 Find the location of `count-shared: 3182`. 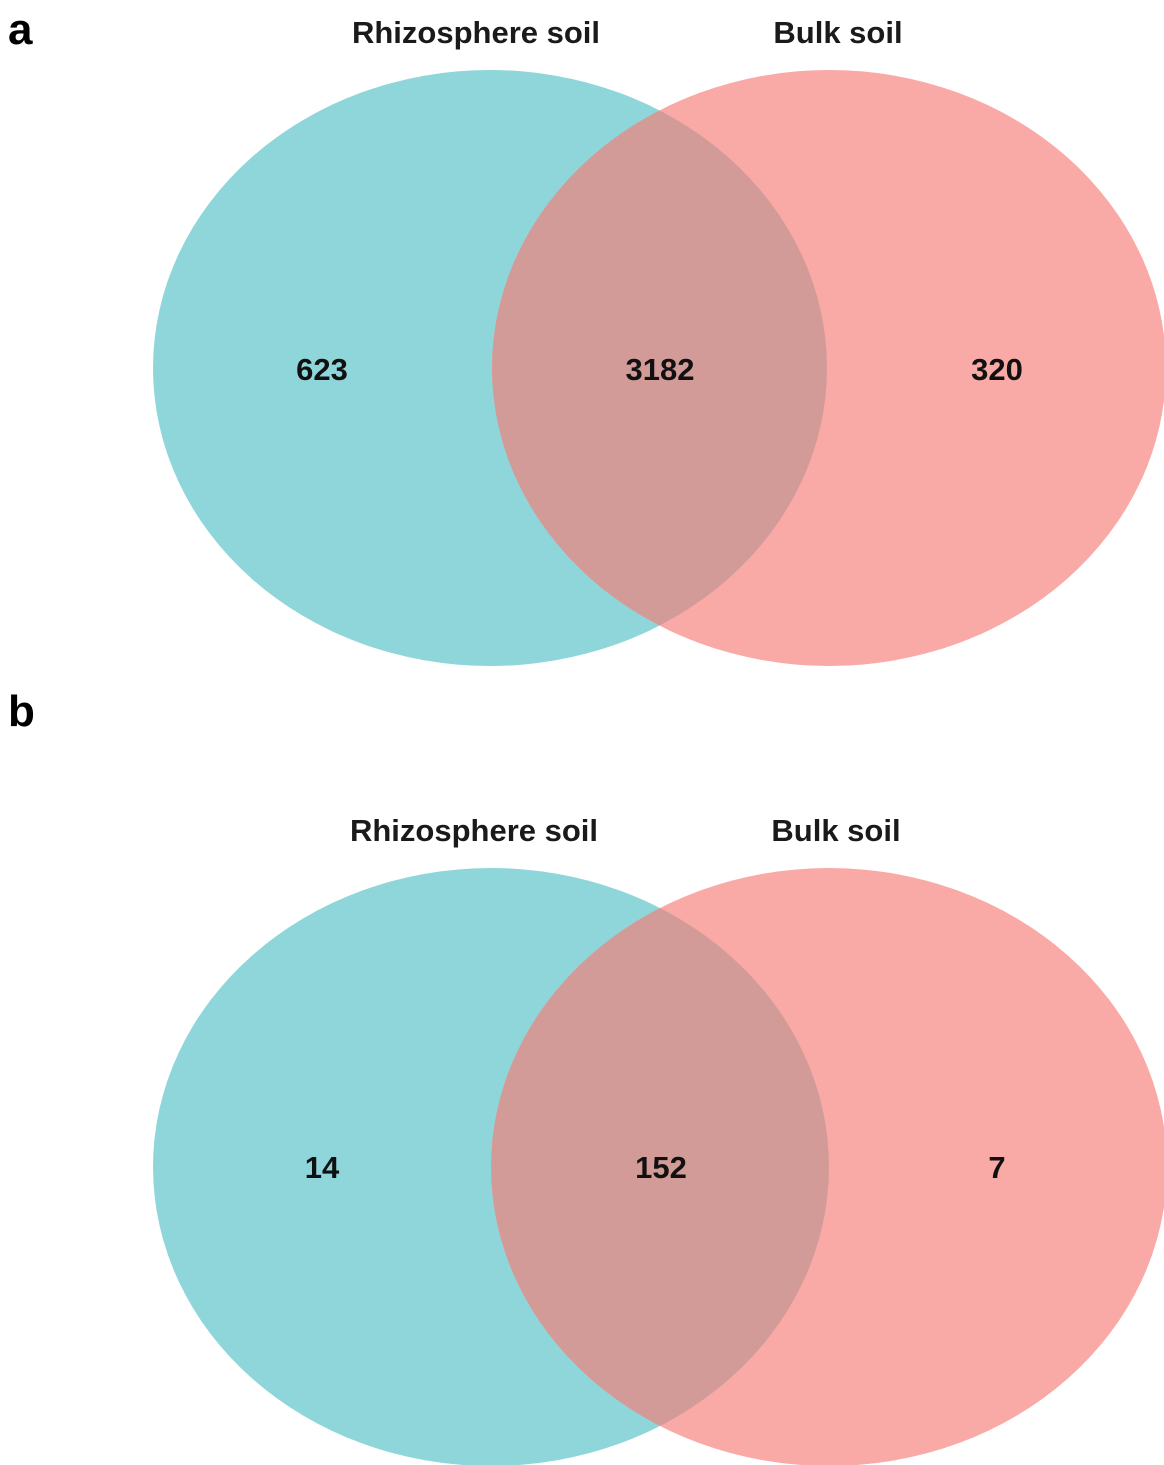

count-shared: 3182 is located at coordinates (660, 369).